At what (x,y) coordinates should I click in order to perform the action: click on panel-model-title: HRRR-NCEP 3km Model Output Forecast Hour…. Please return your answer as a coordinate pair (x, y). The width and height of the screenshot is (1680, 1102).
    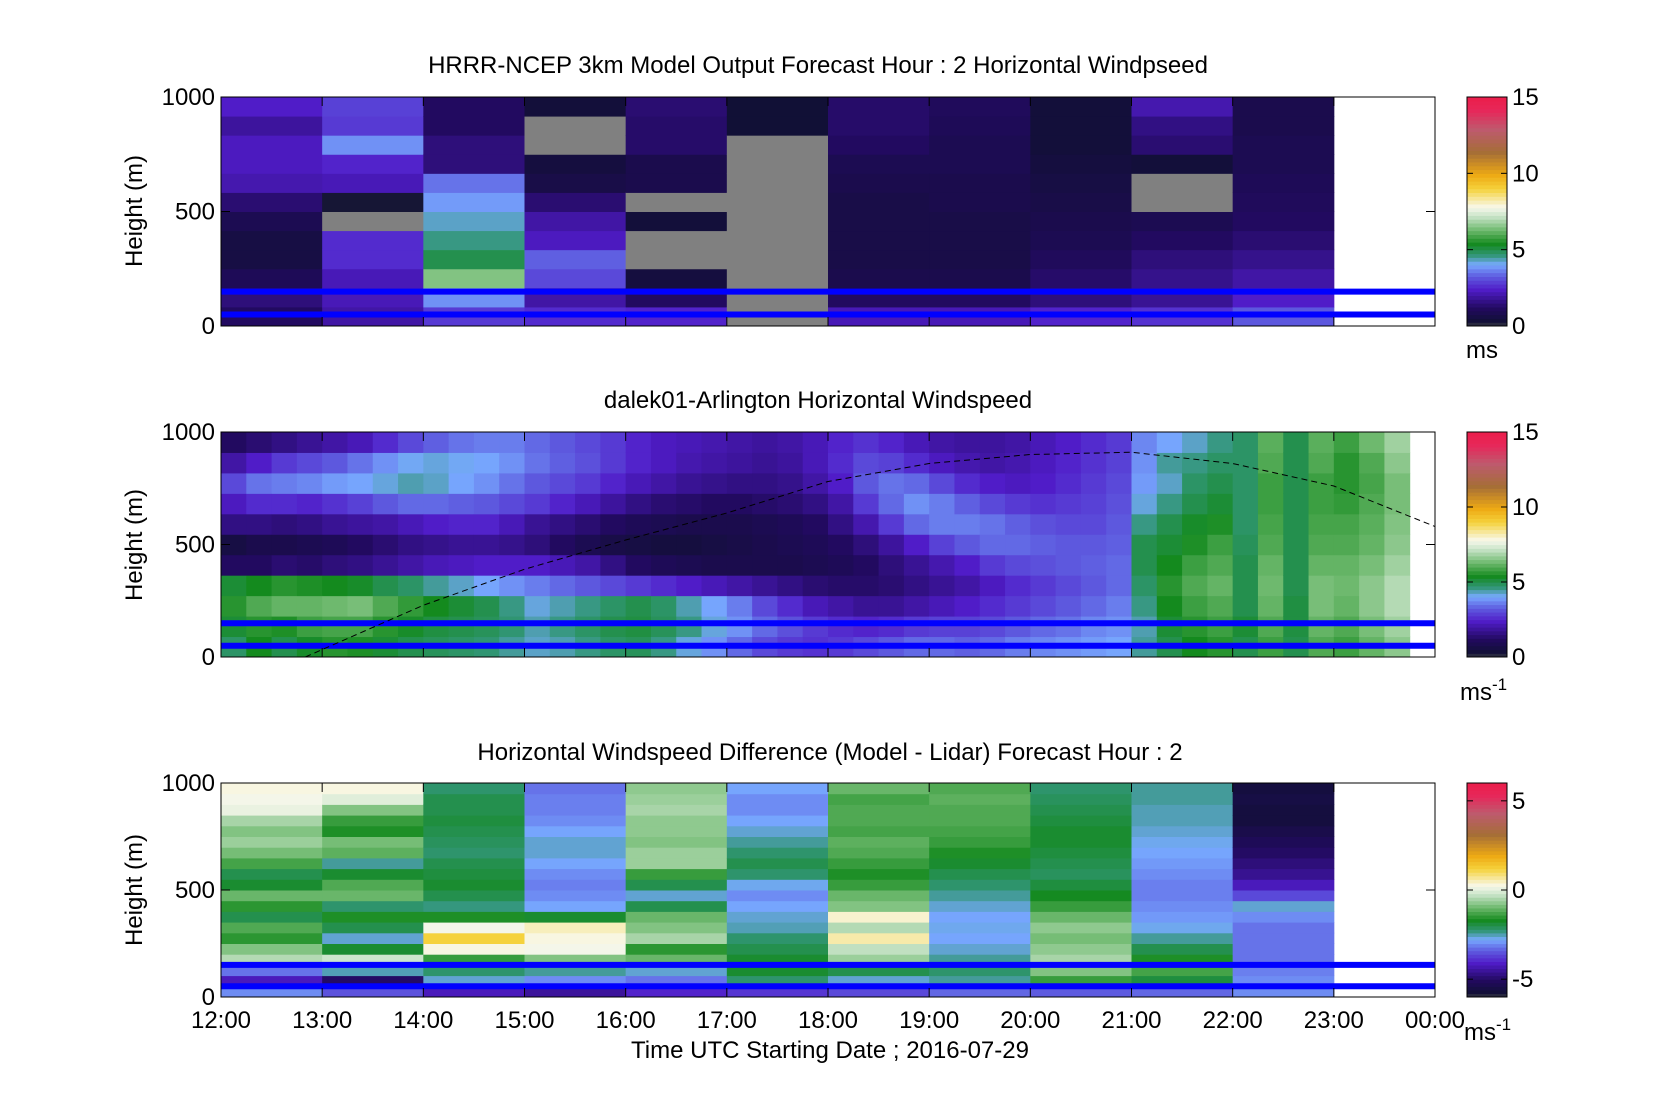
    Looking at the image, I should click on (818, 65).